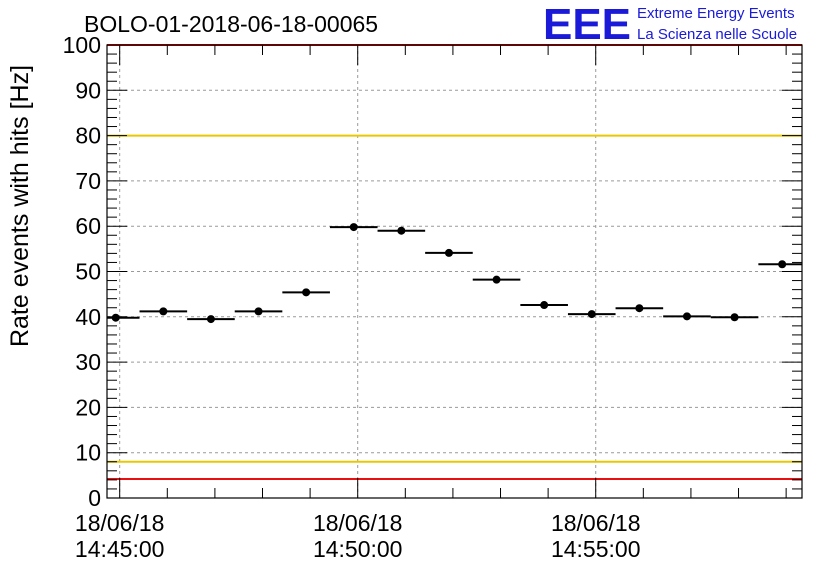 This screenshot has width=836, height=572. Describe the element at coordinates (231, 24) in the screenshot. I see `chart-title: BOLO-01-2018-06-18-00065` at that location.